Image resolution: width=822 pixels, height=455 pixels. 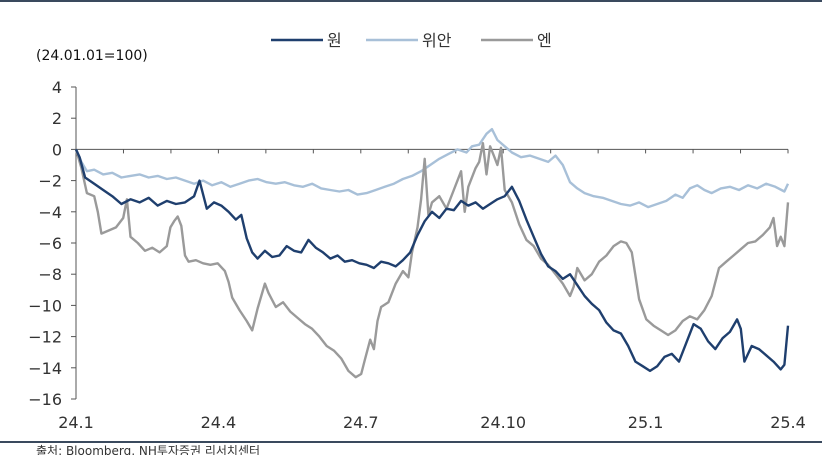 What do you see at coordinates (437, 40) in the screenshot?
I see `legend-label-1: 위안` at bounding box center [437, 40].